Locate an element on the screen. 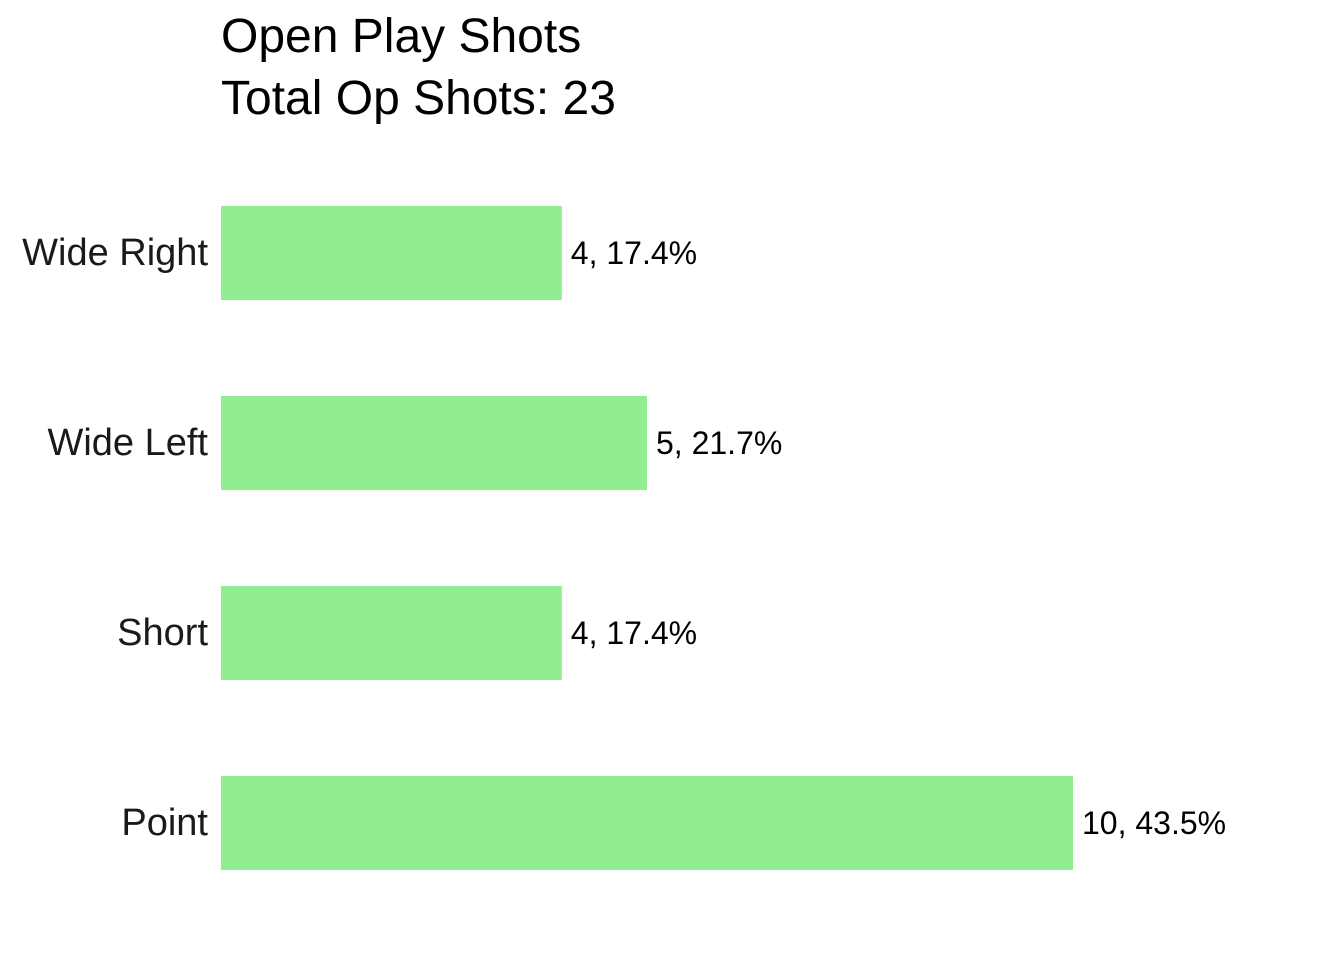  data-label-wide-right: 4, 17.4% is located at coordinates (634, 253).